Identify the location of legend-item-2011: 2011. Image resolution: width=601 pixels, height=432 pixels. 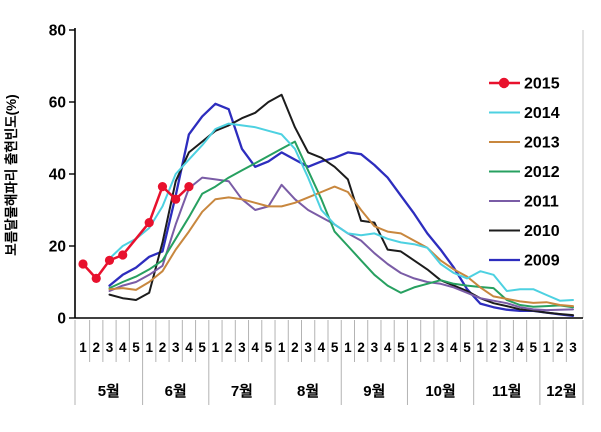
(524, 202).